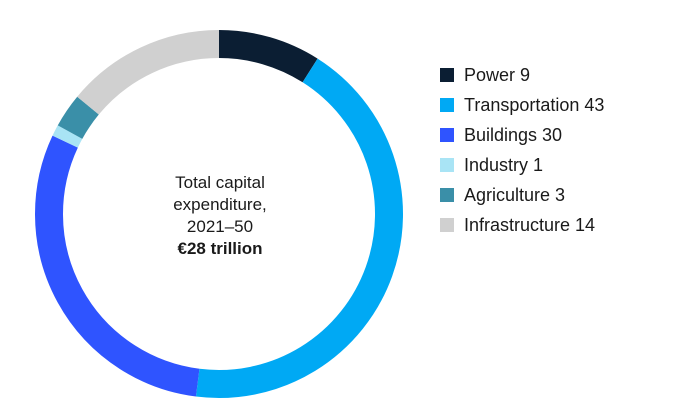 This screenshot has width=689, height=415. I want to click on legend-item-buildings: Buildings 30, so click(562, 135).